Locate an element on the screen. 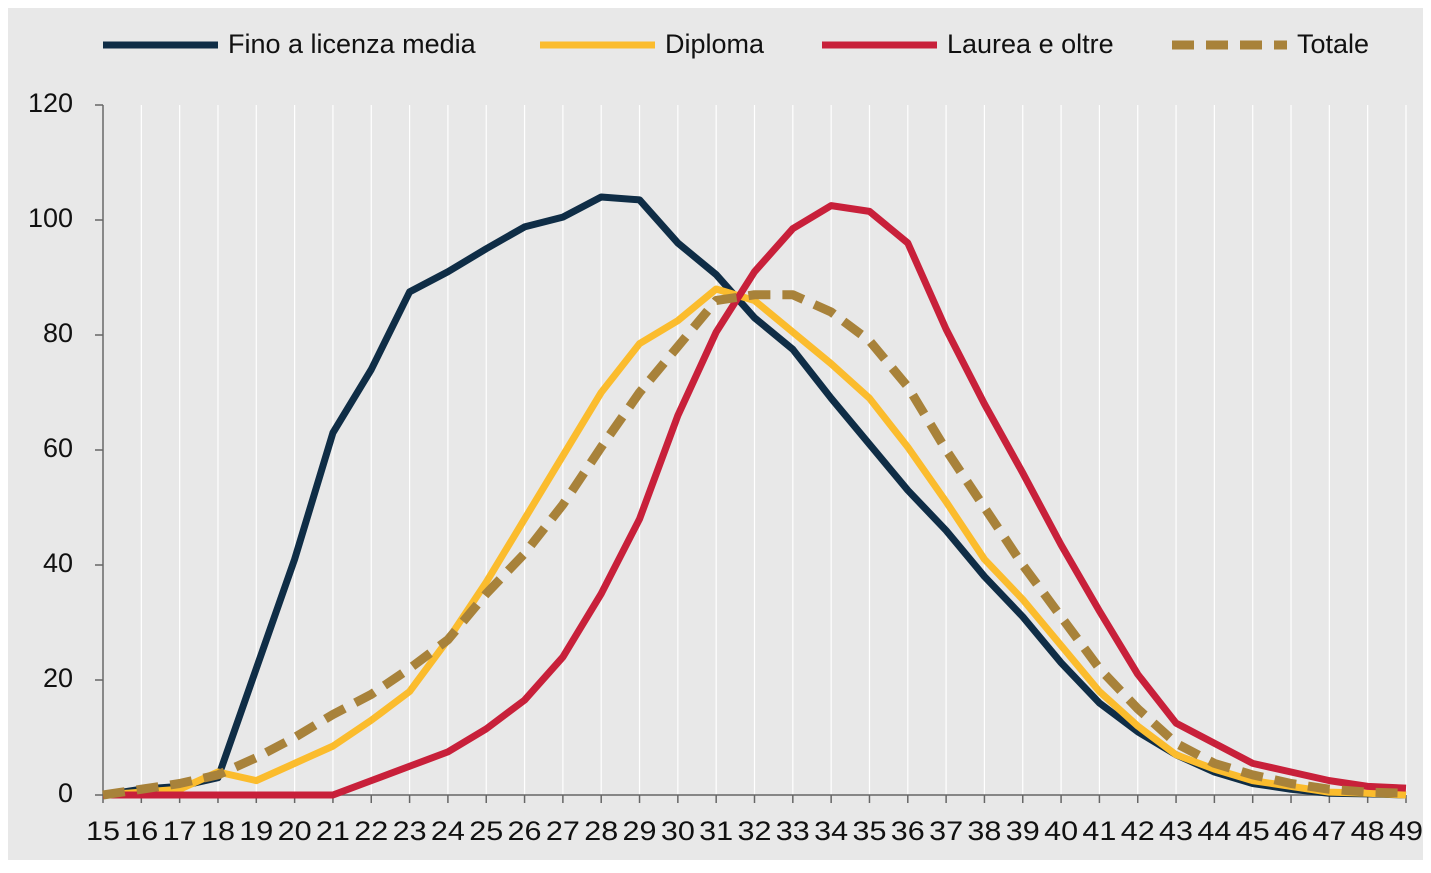  x-tick-label: 25 is located at coordinates (486, 831).